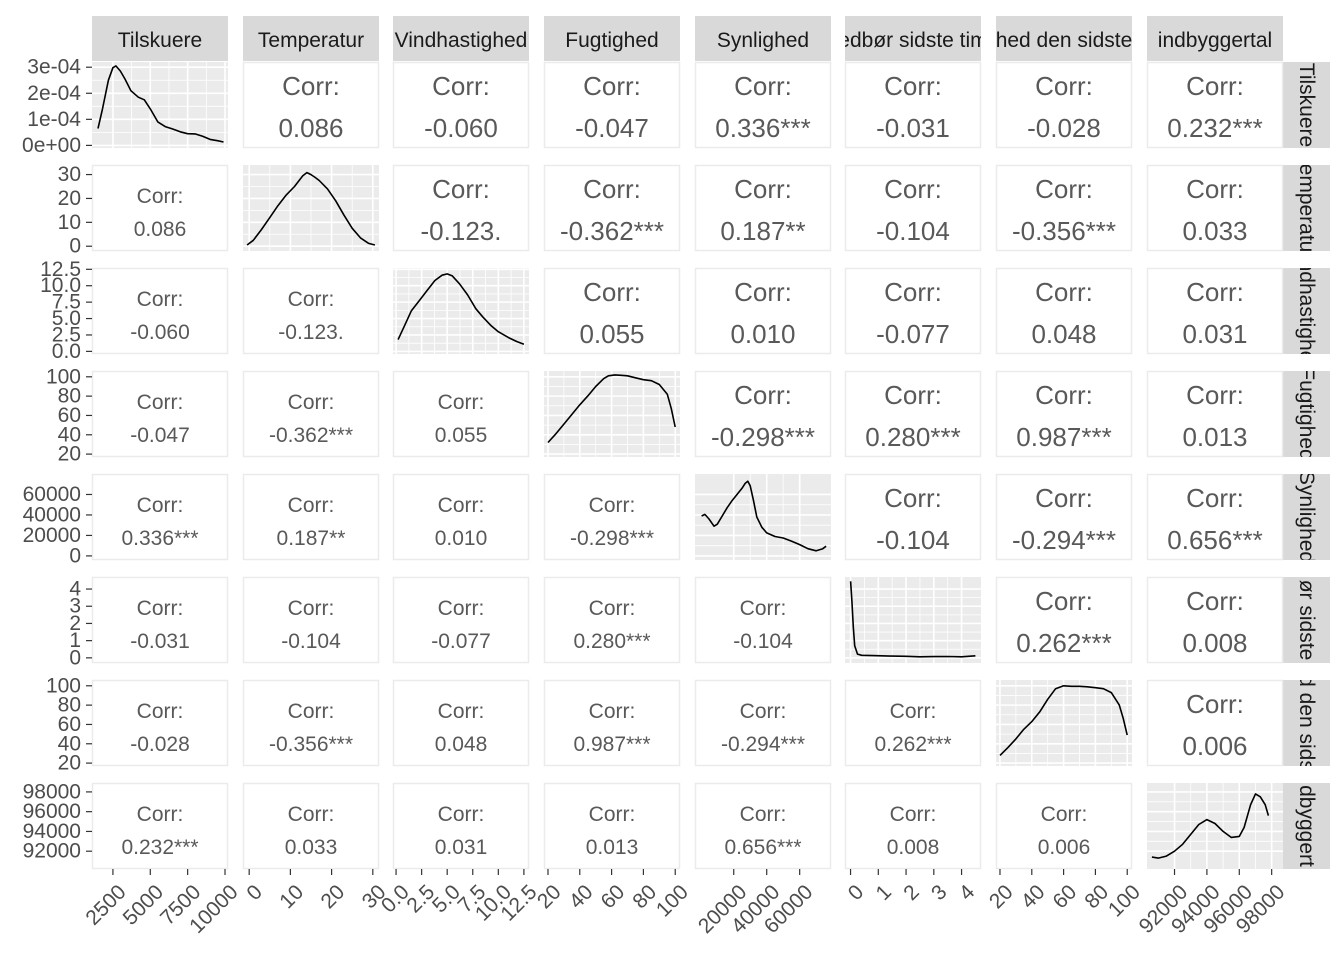 Image resolution: width=1344 pixels, height=960 pixels. What do you see at coordinates (54, 67) in the screenshot?
I see `y-tick-label: 3e-04` at bounding box center [54, 67].